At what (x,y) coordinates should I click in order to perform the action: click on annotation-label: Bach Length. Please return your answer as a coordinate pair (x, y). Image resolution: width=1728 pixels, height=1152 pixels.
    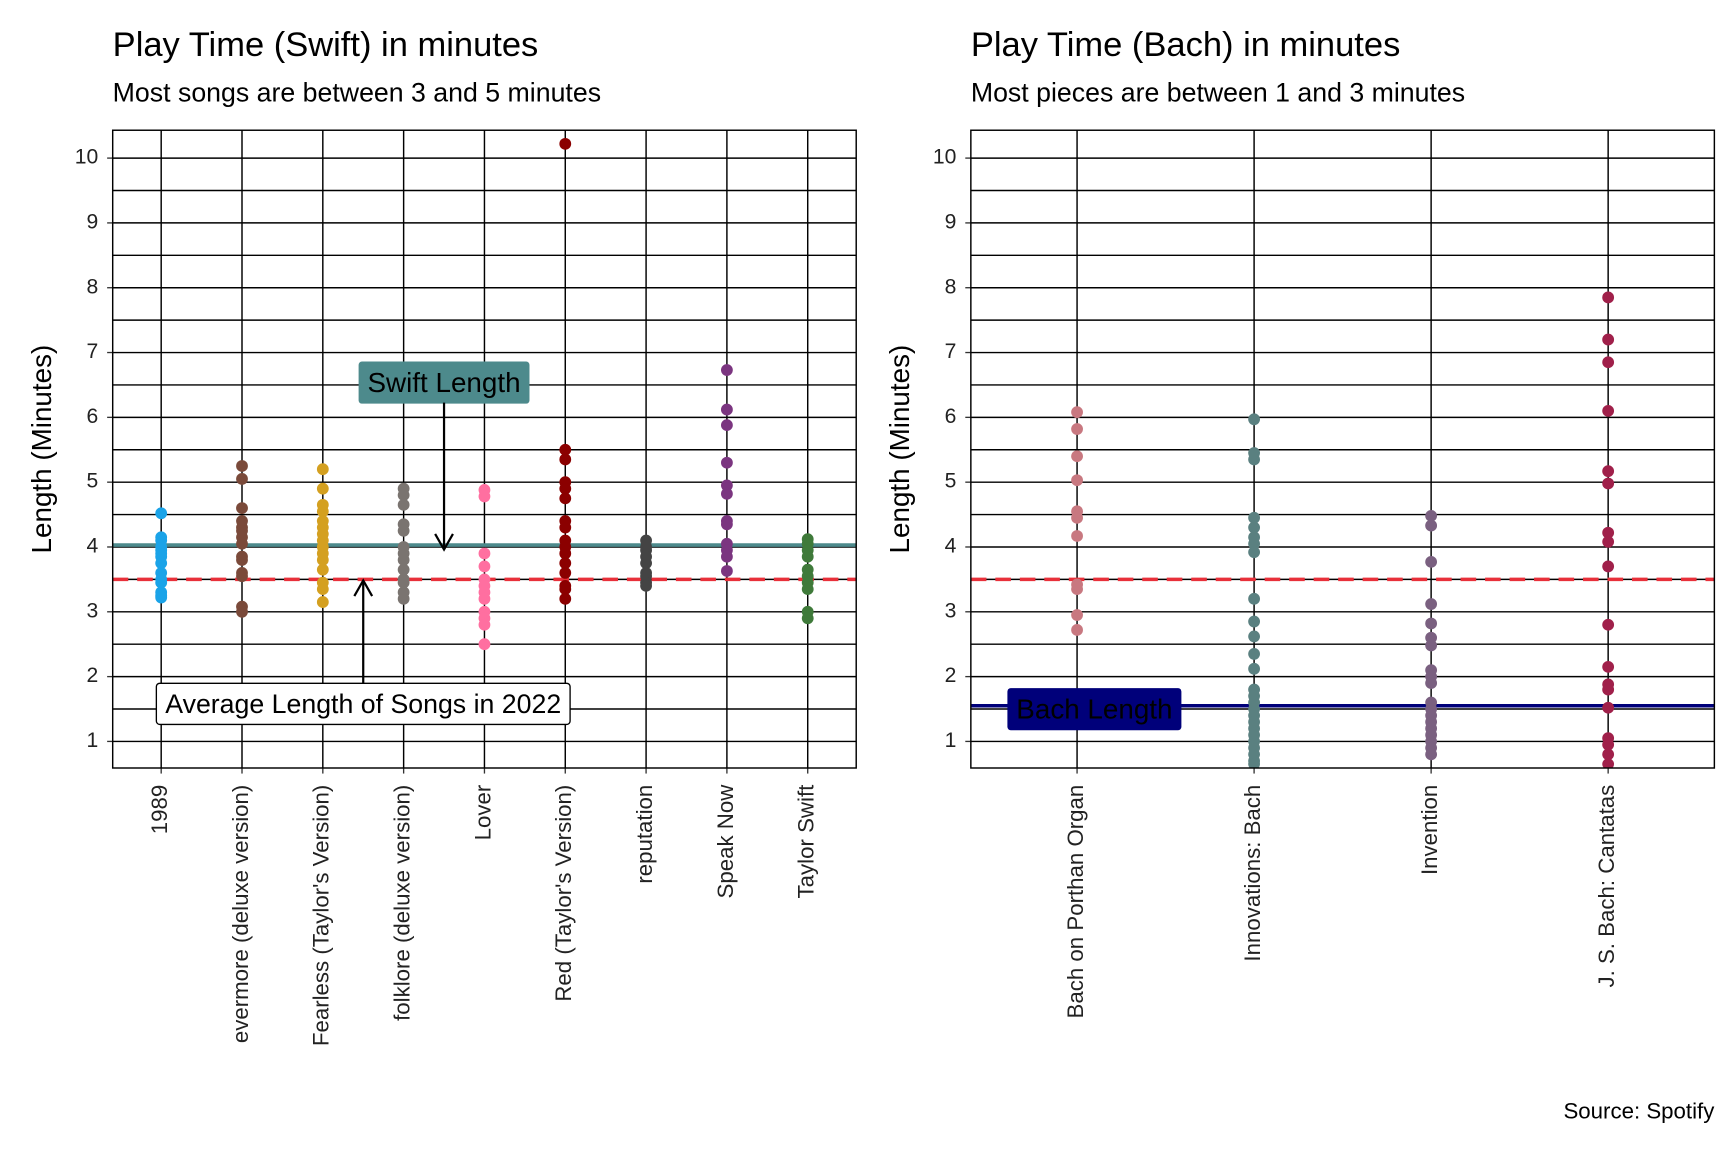
    Looking at the image, I should click on (1094, 709).